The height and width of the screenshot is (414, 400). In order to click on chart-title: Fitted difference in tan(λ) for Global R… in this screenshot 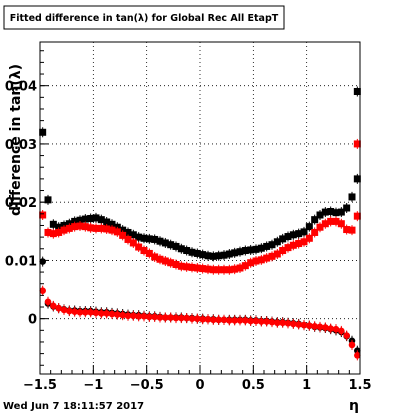, I will do `click(144, 18)`.